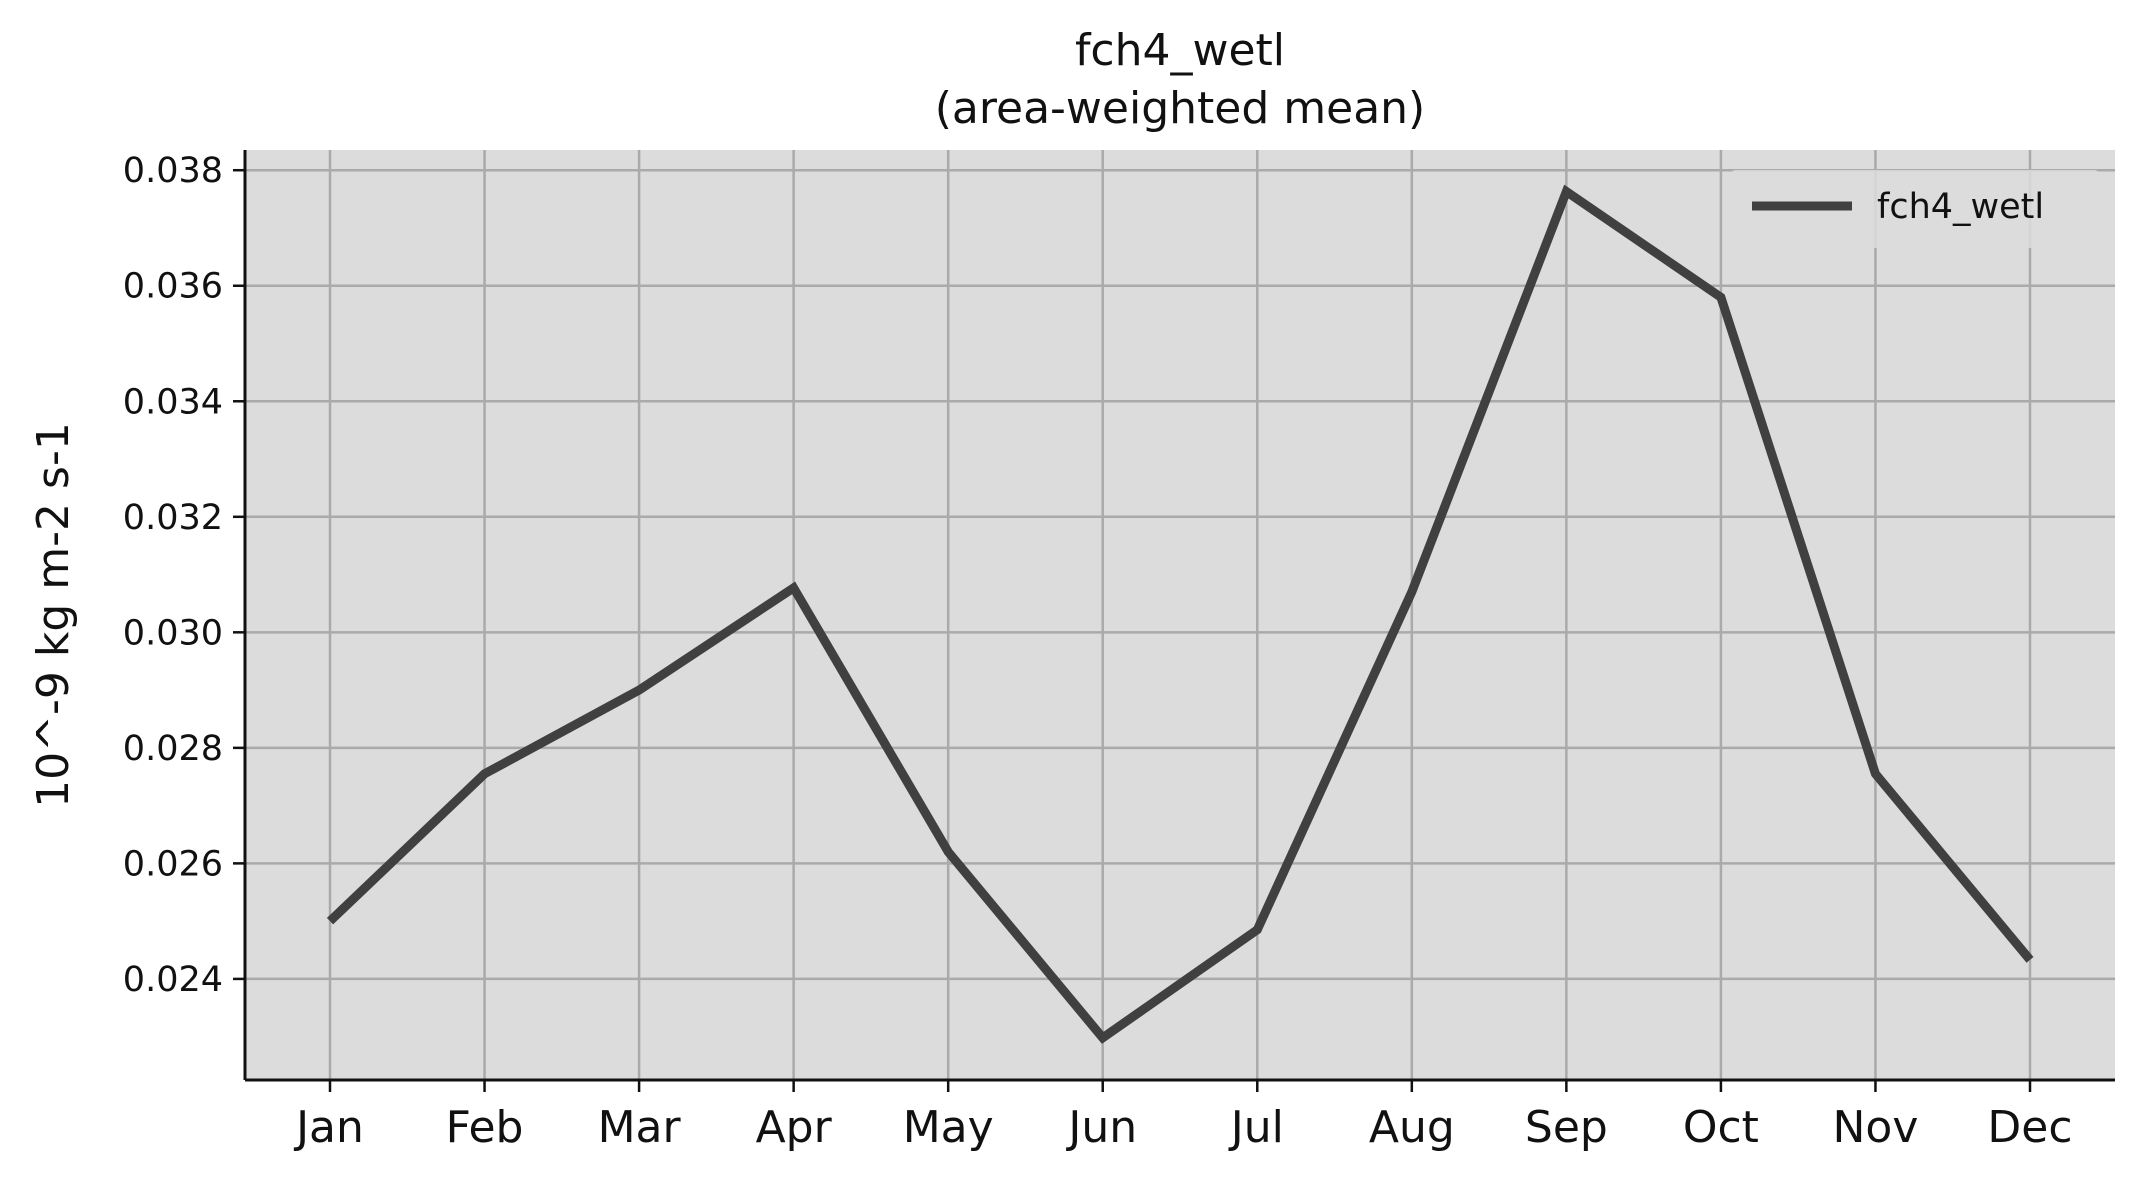 The height and width of the screenshot is (1181, 2133). What do you see at coordinates (1876, 1127) in the screenshot?
I see `x-tick-label: Nov` at bounding box center [1876, 1127].